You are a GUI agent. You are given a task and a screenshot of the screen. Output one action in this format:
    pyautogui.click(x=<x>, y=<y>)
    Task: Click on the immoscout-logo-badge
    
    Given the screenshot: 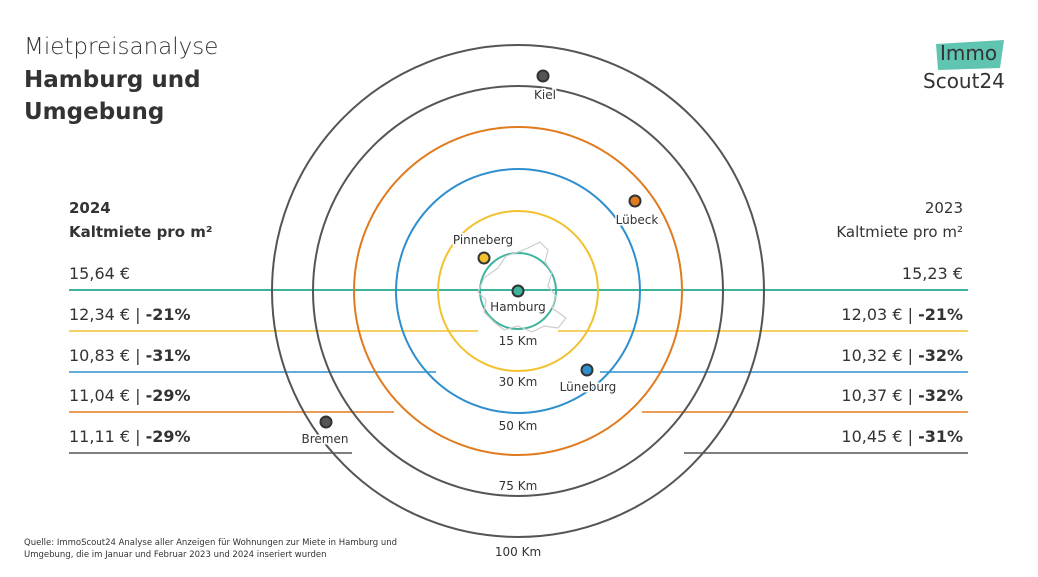 What is the action you would take?
    pyautogui.click(x=970, y=55)
    